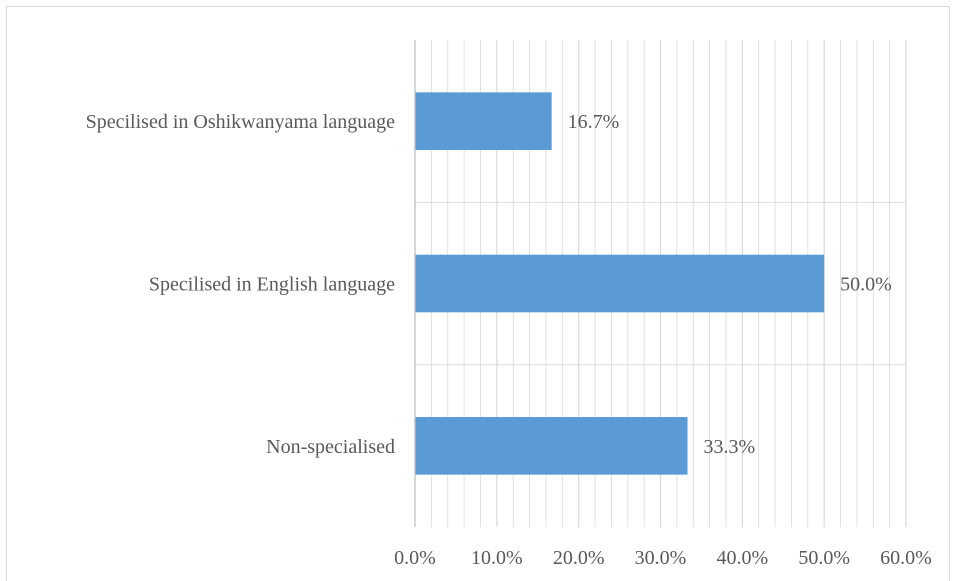 The width and height of the screenshot is (957, 581). Describe the element at coordinates (594, 122) in the screenshot. I see `data-label: 16.7%` at that location.